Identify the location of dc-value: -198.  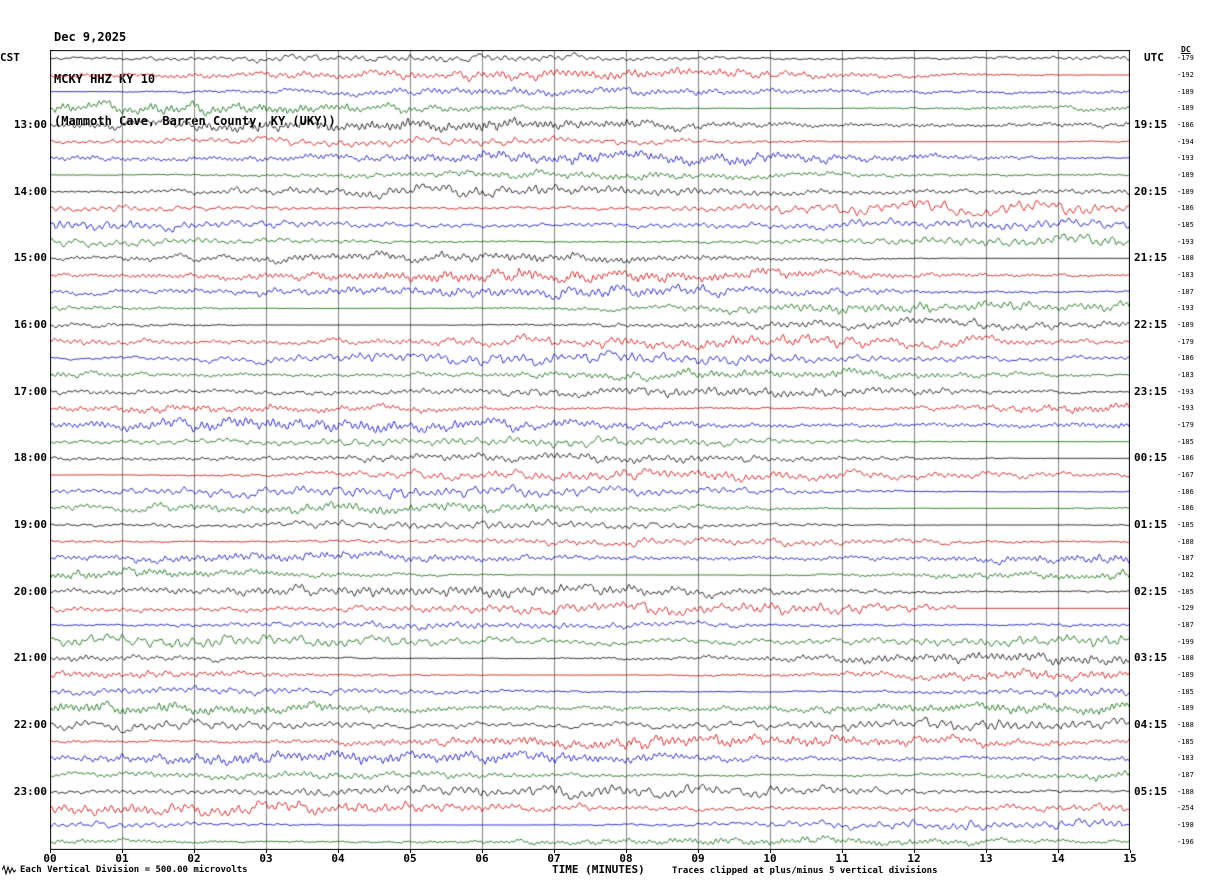
(1185, 825).